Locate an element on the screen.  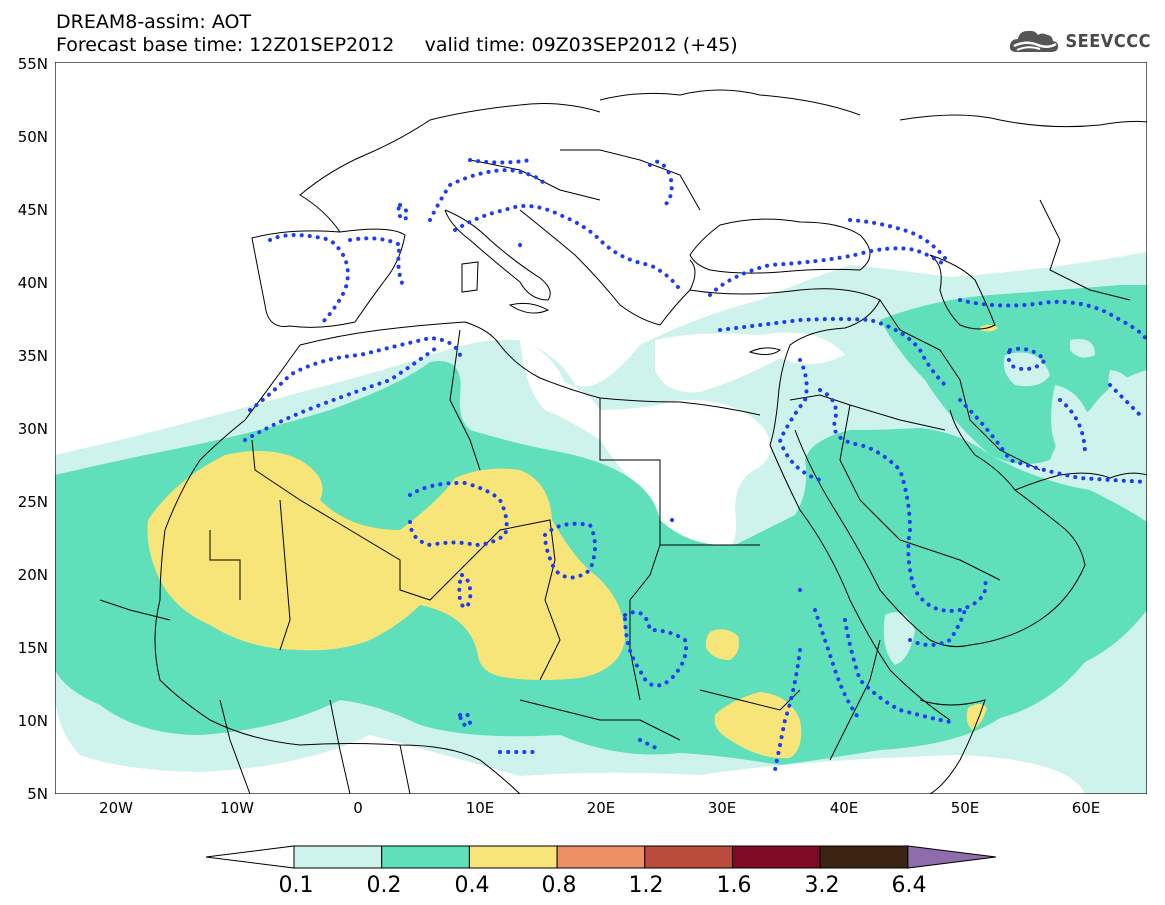
lon-label: 10E is located at coordinates (480, 808).